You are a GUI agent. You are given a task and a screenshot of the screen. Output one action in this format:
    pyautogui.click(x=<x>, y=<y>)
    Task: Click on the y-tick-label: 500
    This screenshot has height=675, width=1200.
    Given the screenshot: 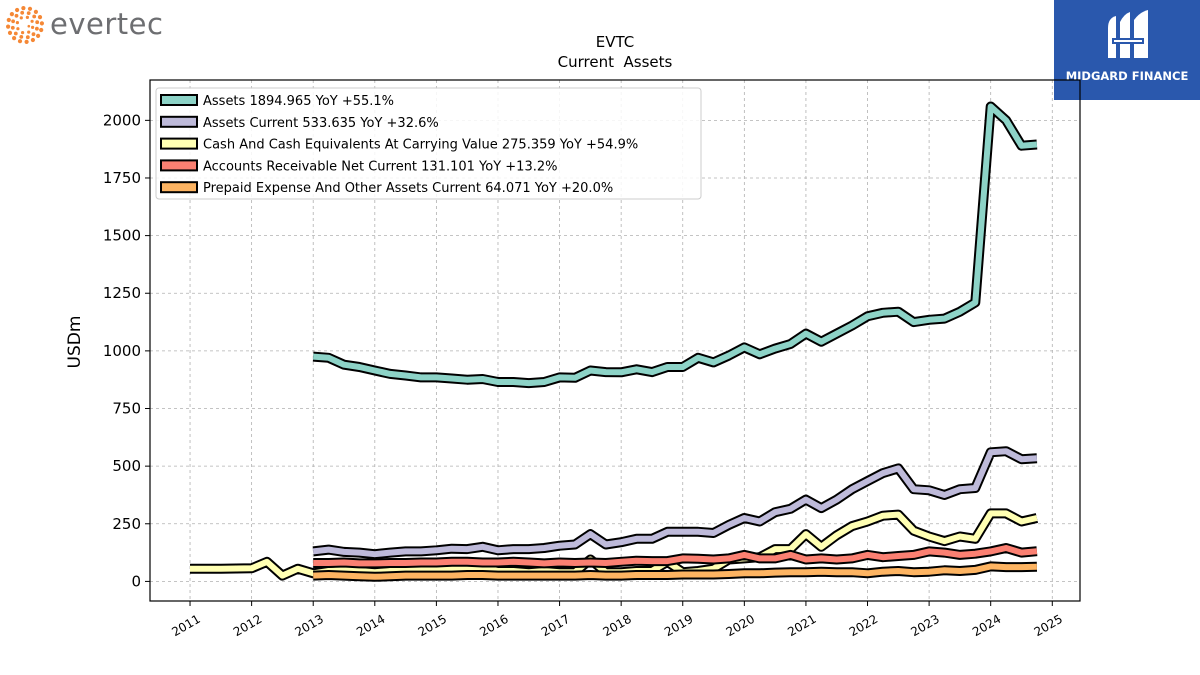 What is the action you would take?
    pyautogui.click(x=126, y=466)
    